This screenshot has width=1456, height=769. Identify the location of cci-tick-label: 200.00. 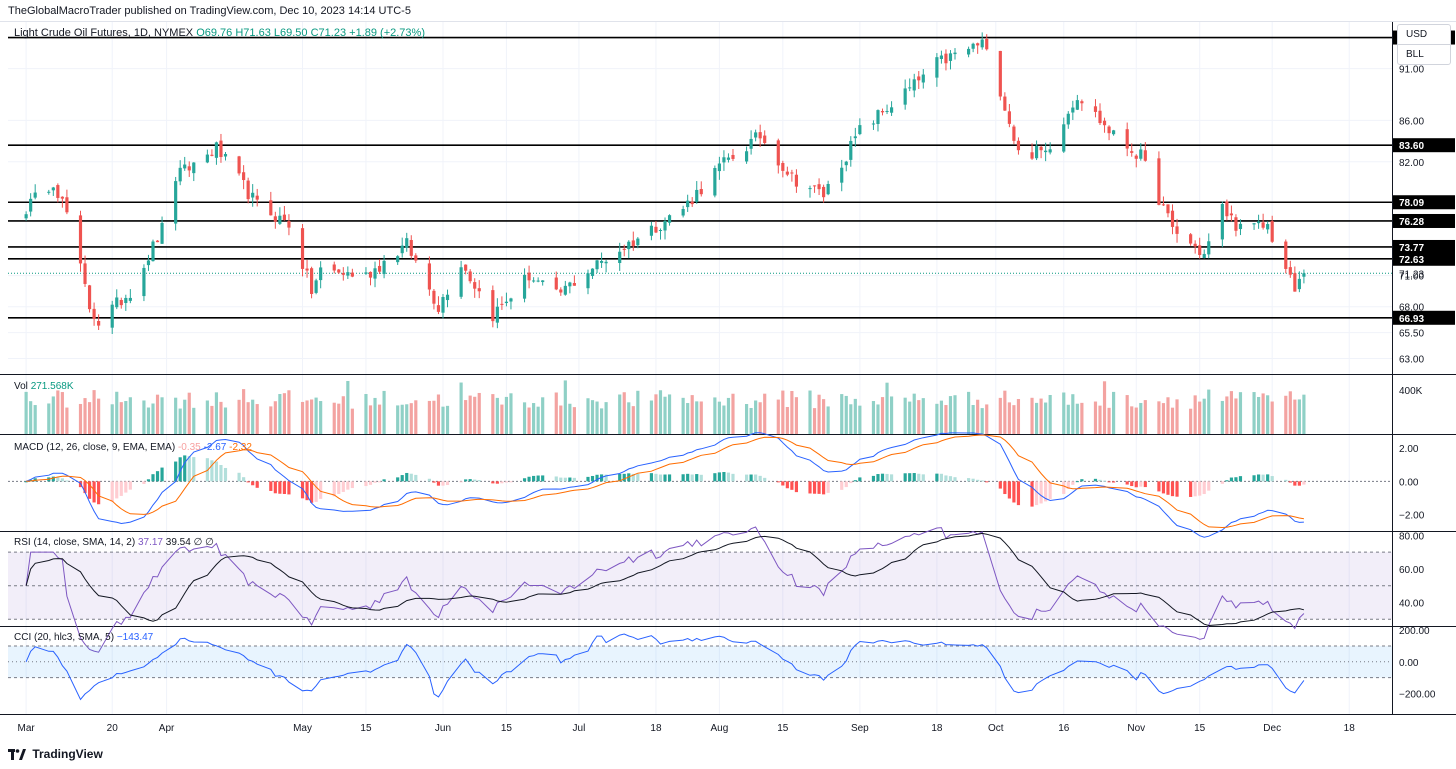
(1414, 631).